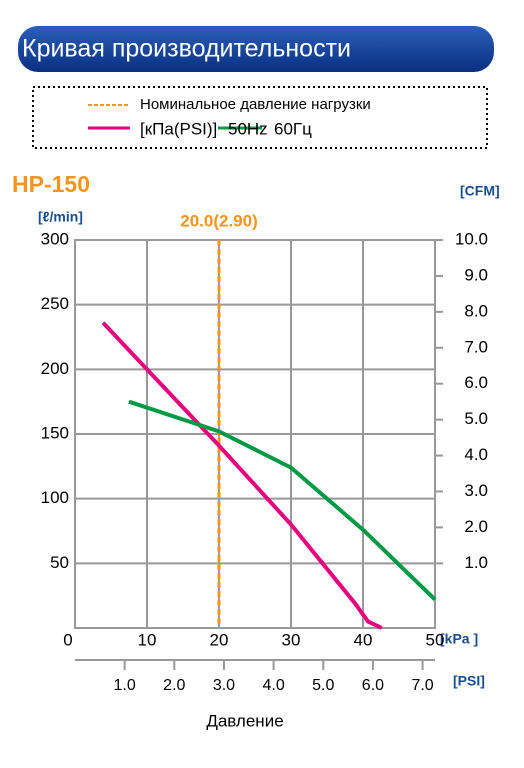 This screenshot has width=524, height=768. I want to click on x-tick-label: 40, so click(363, 639).